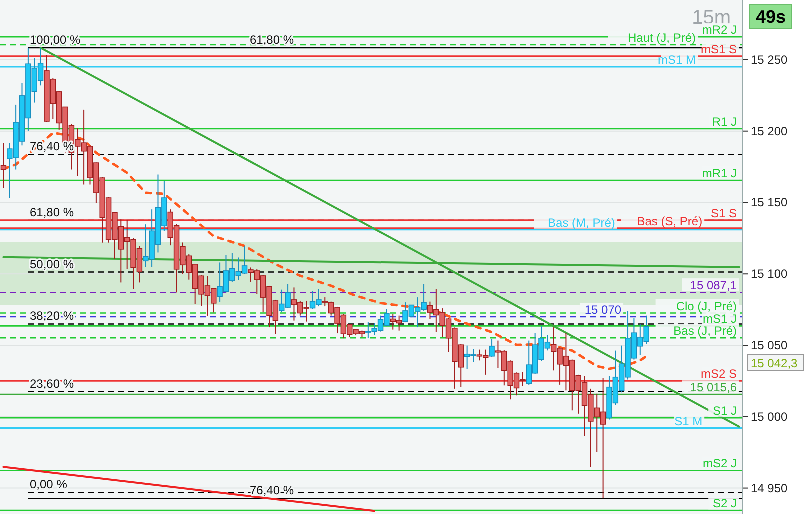 This screenshot has height=514, width=806. Describe the element at coordinates (769, 274) in the screenshot. I see `y-tick-label: 15 100` at that location.